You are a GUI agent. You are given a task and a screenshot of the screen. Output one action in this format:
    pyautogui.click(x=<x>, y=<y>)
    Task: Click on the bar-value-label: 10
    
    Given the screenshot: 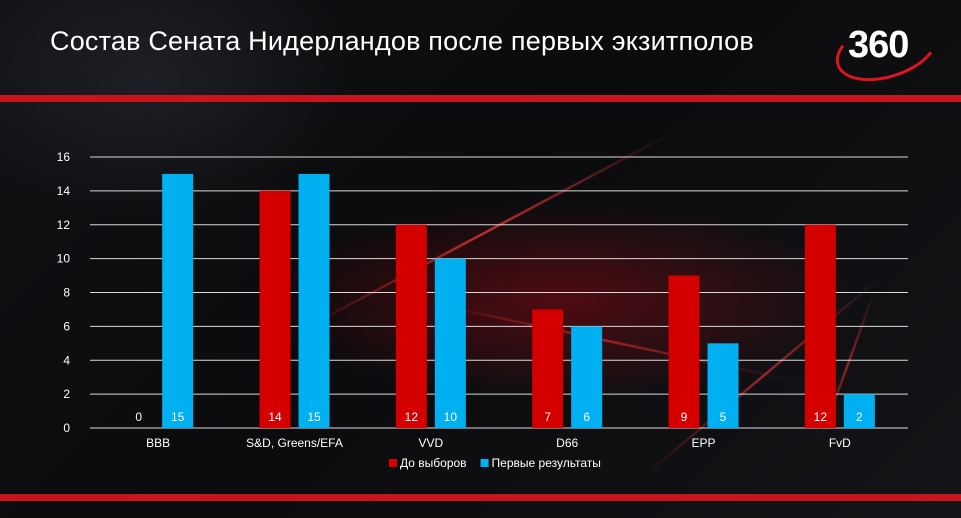 What is the action you would take?
    pyautogui.click(x=451, y=417)
    